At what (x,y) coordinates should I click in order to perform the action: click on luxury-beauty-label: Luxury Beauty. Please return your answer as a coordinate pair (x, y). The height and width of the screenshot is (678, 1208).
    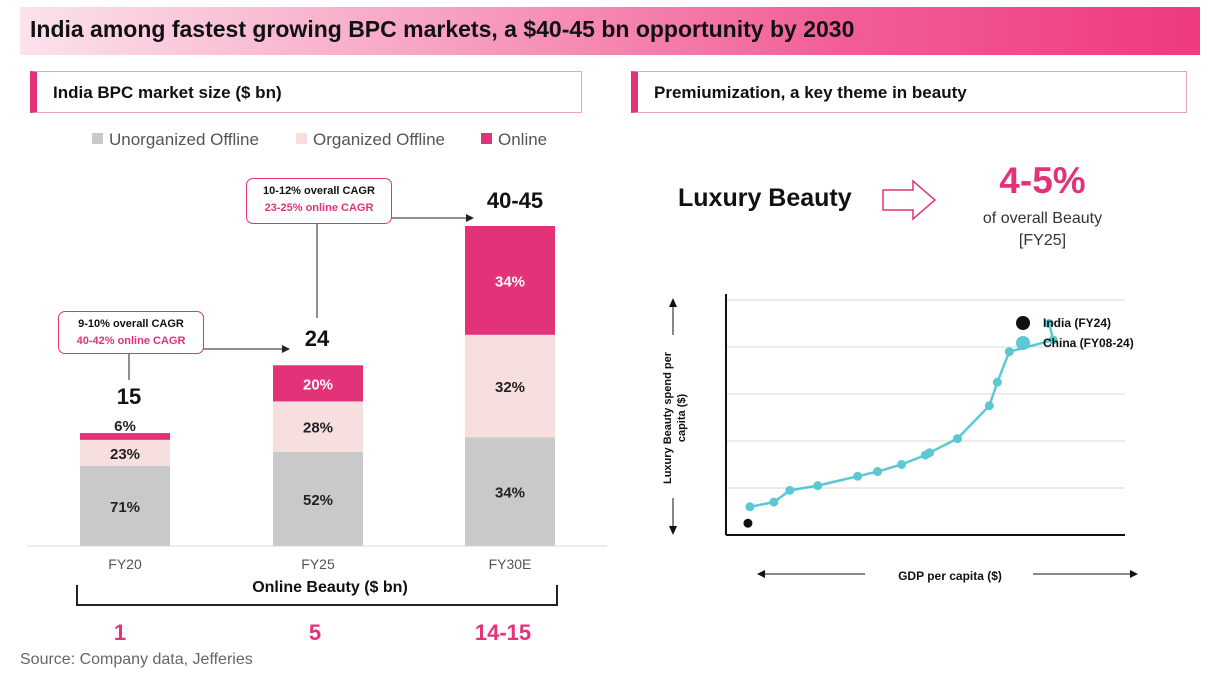
    Looking at the image, I should click on (765, 198).